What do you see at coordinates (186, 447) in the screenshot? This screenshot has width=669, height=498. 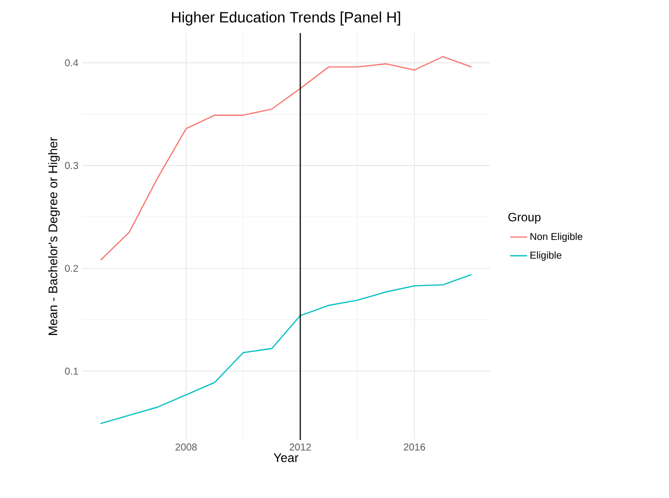 I see `x-tick-label: 2008` at bounding box center [186, 447].